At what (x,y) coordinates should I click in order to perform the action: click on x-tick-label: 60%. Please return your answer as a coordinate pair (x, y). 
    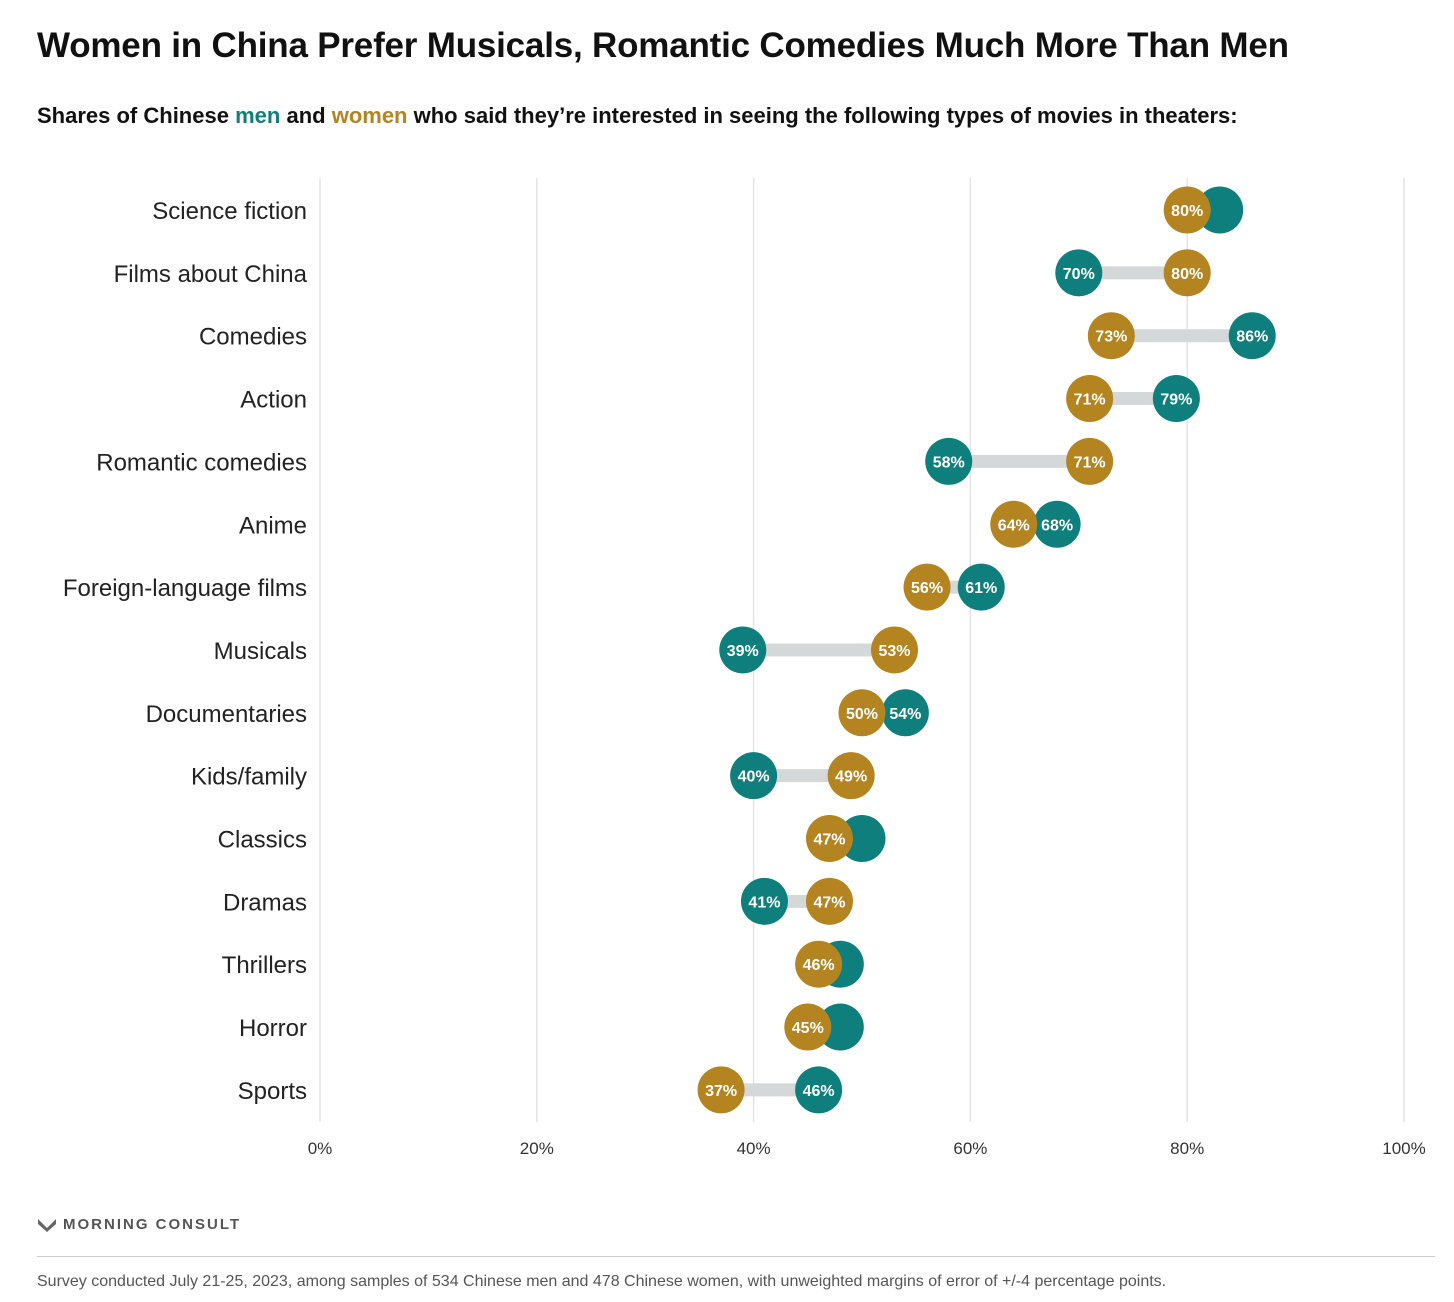
    Looking at the image, I should click on (970, 1148).